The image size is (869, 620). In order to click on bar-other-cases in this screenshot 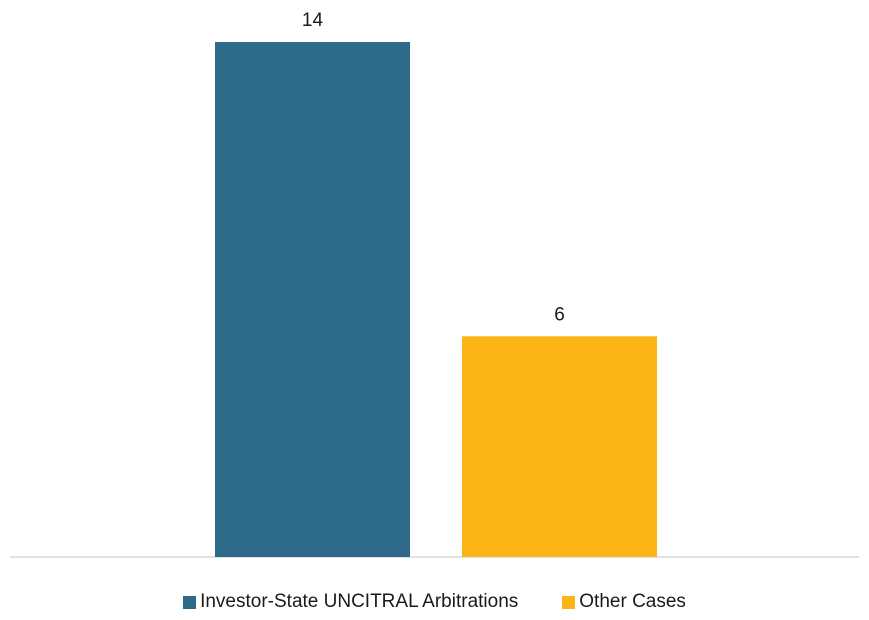, I will do `click(559, 446)`.